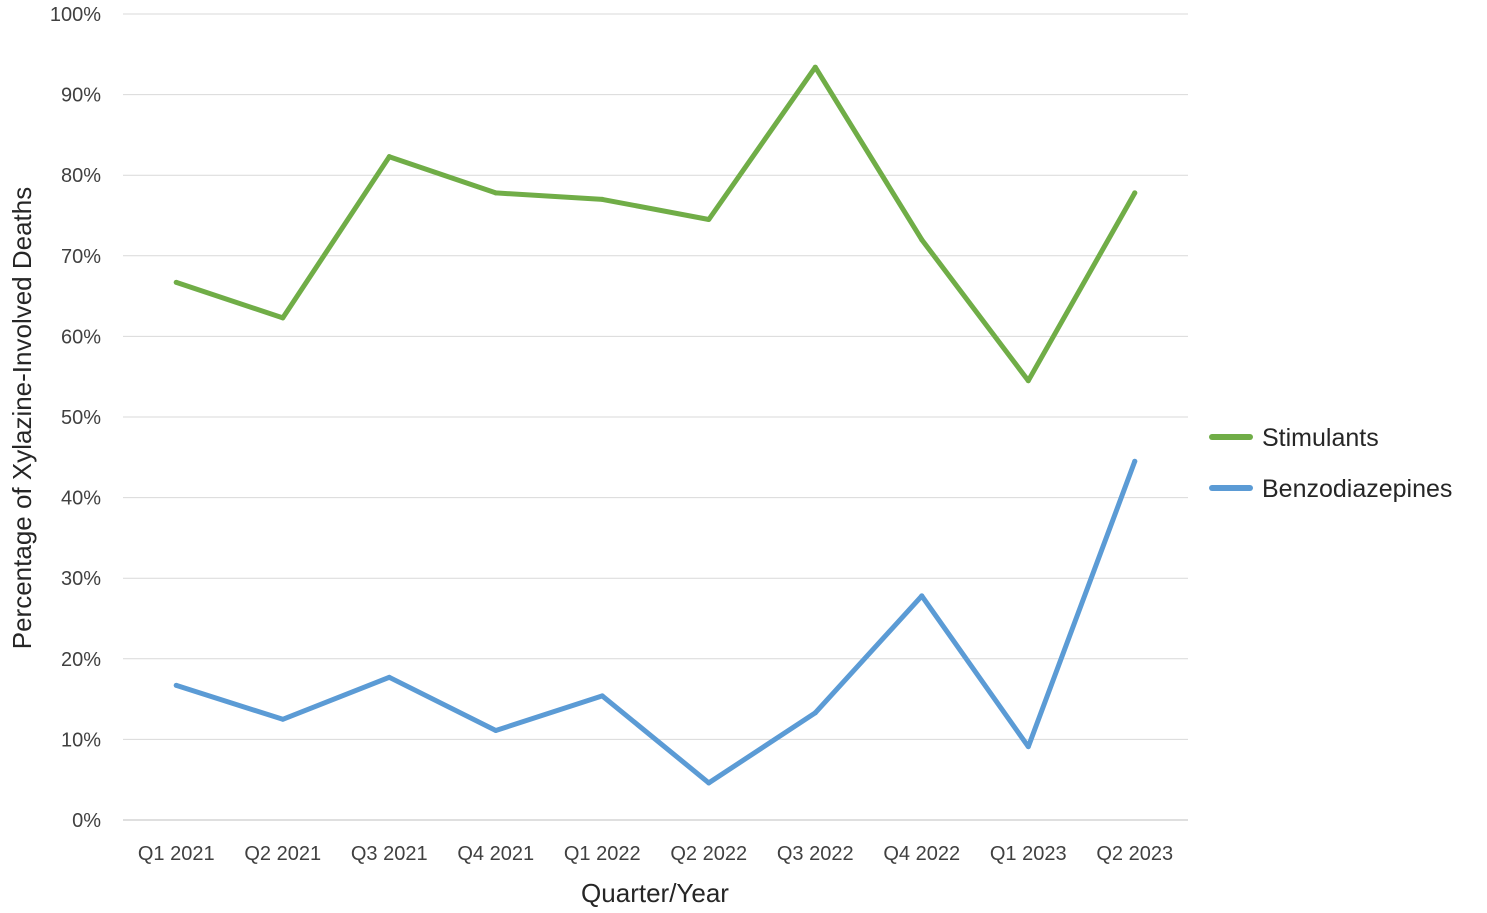 The width and height of the screenshot is (1487, 913). I want to click on y-tick-label: 50%, so click(81, 418).